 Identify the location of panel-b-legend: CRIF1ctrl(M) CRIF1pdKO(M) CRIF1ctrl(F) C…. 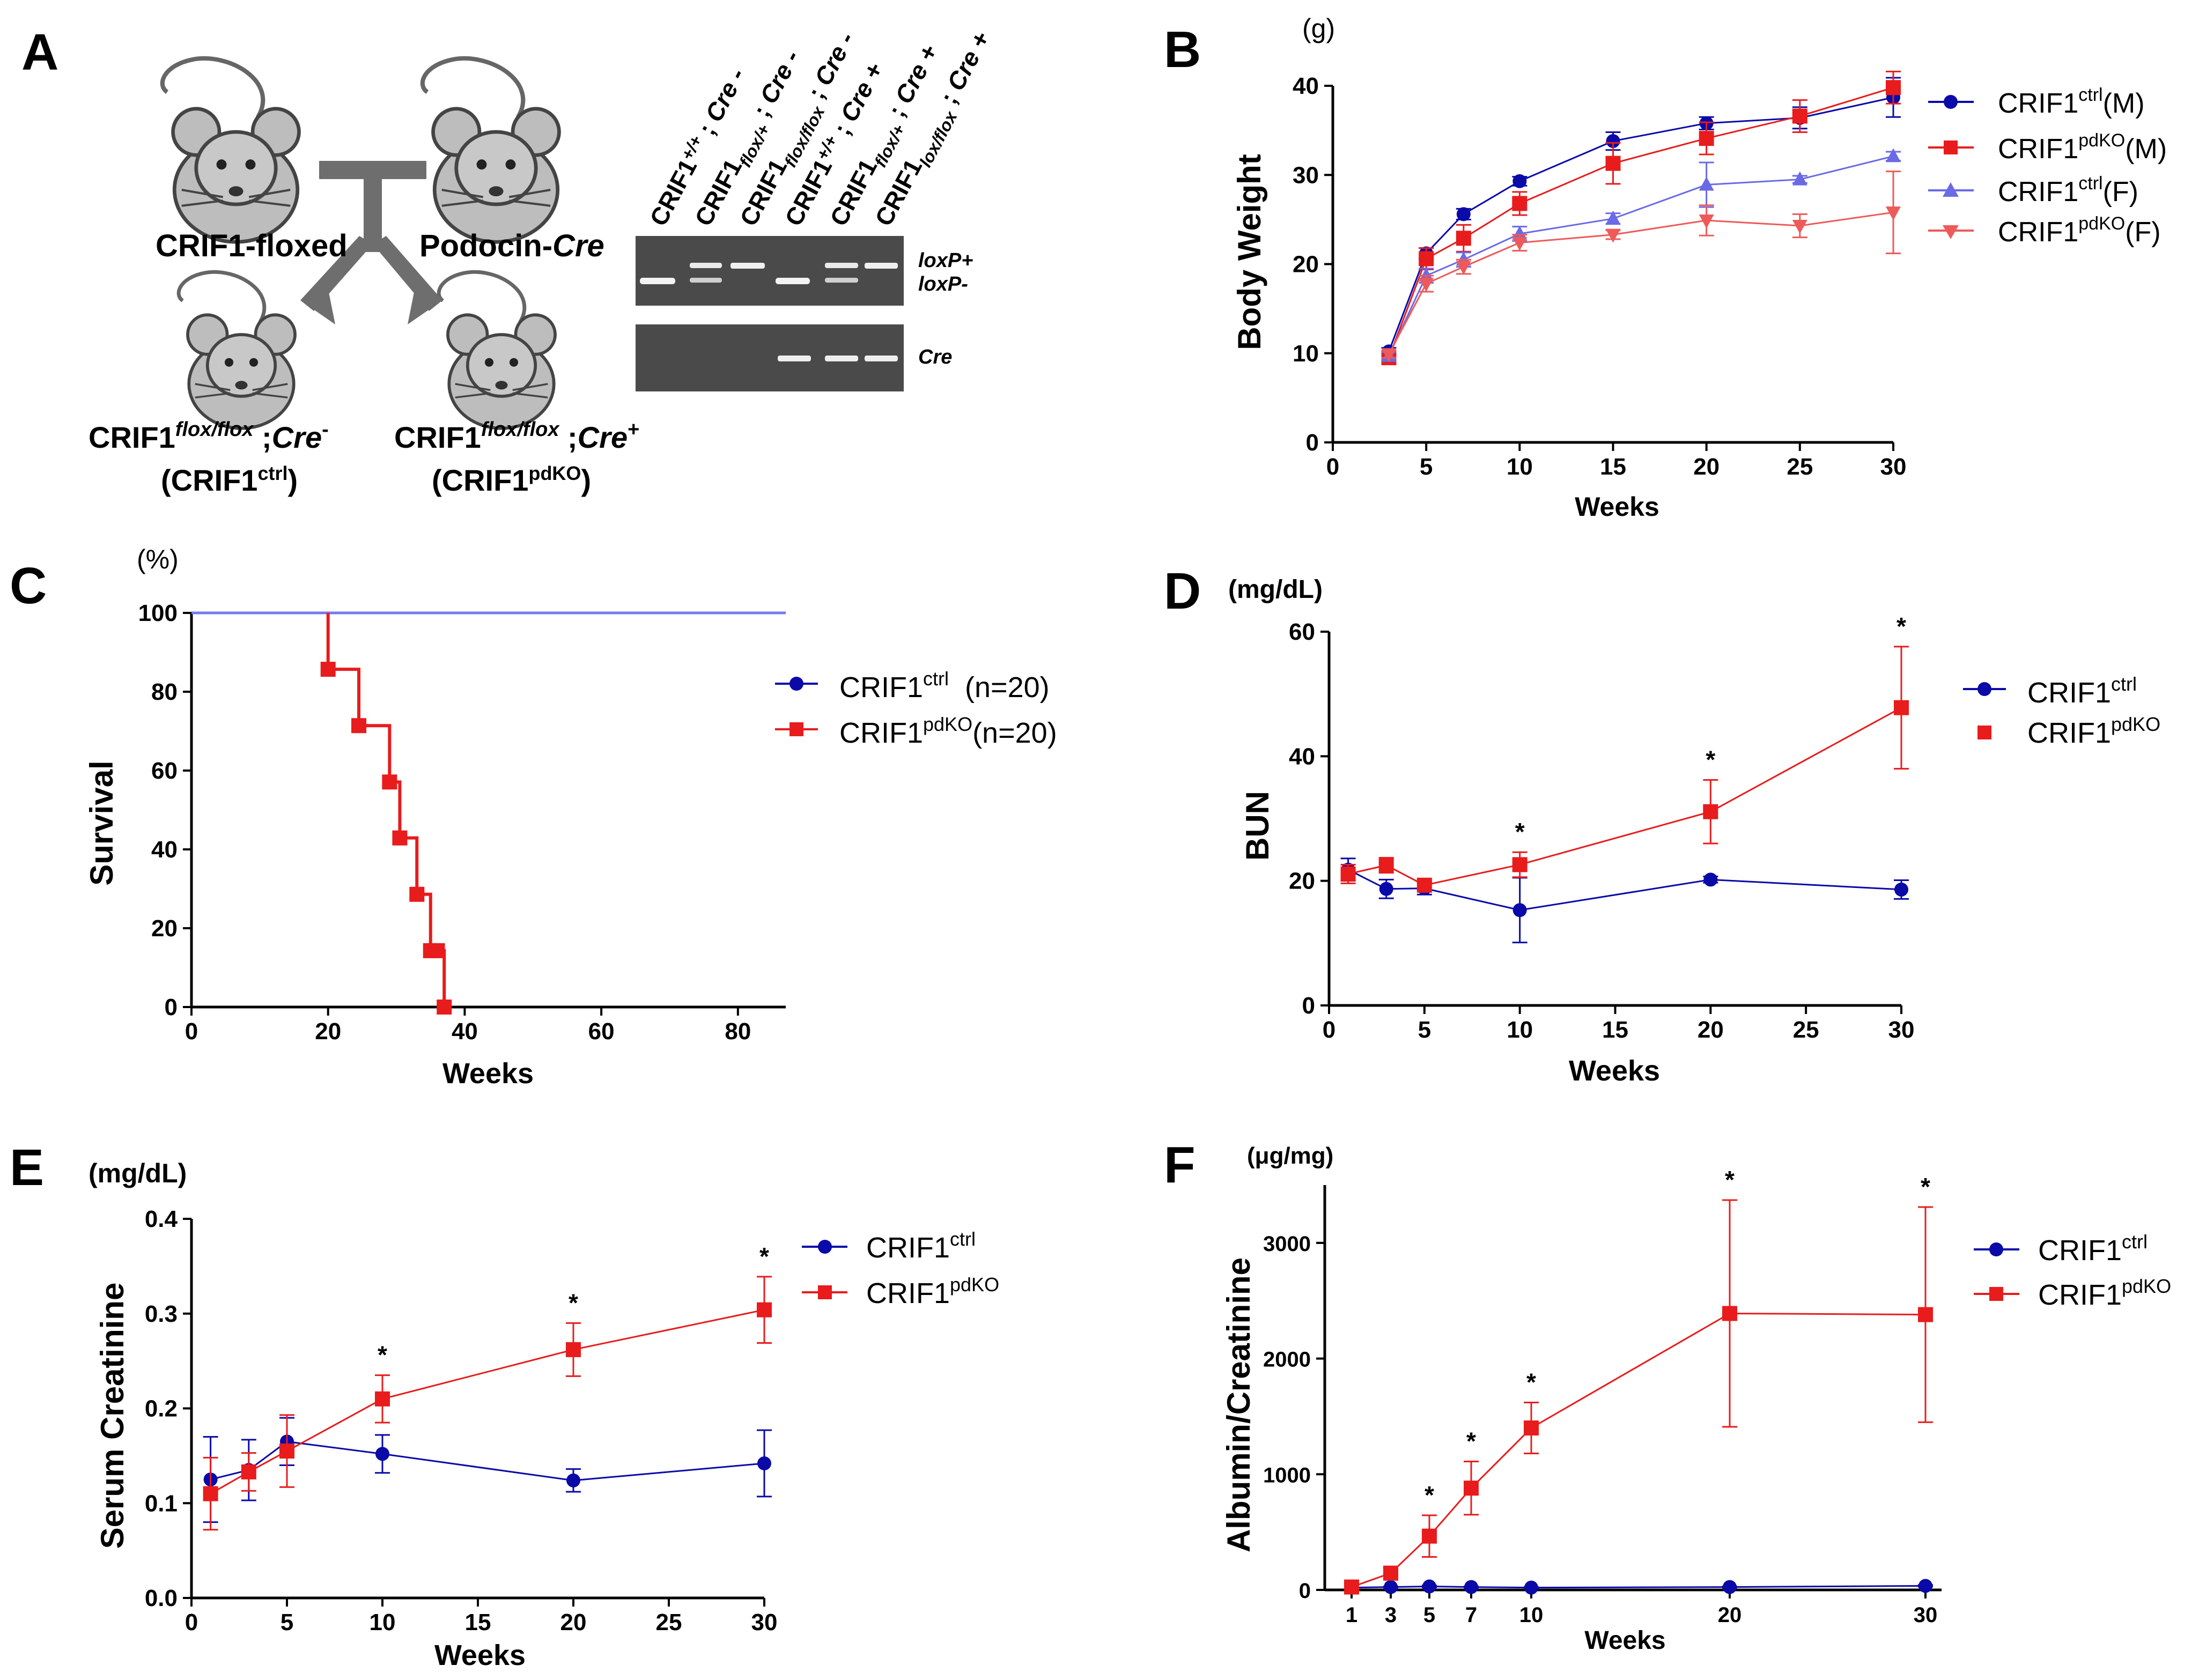
(2047, 166).